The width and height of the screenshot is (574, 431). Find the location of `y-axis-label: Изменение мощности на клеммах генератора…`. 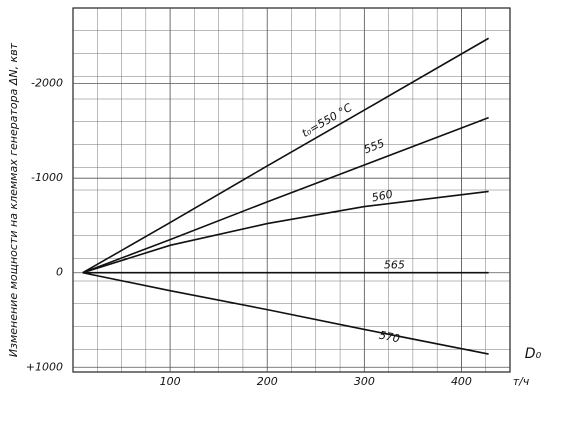

y-axis-label: Изменение мощности на клеммах генератора… is located at coordinates (13, 199).